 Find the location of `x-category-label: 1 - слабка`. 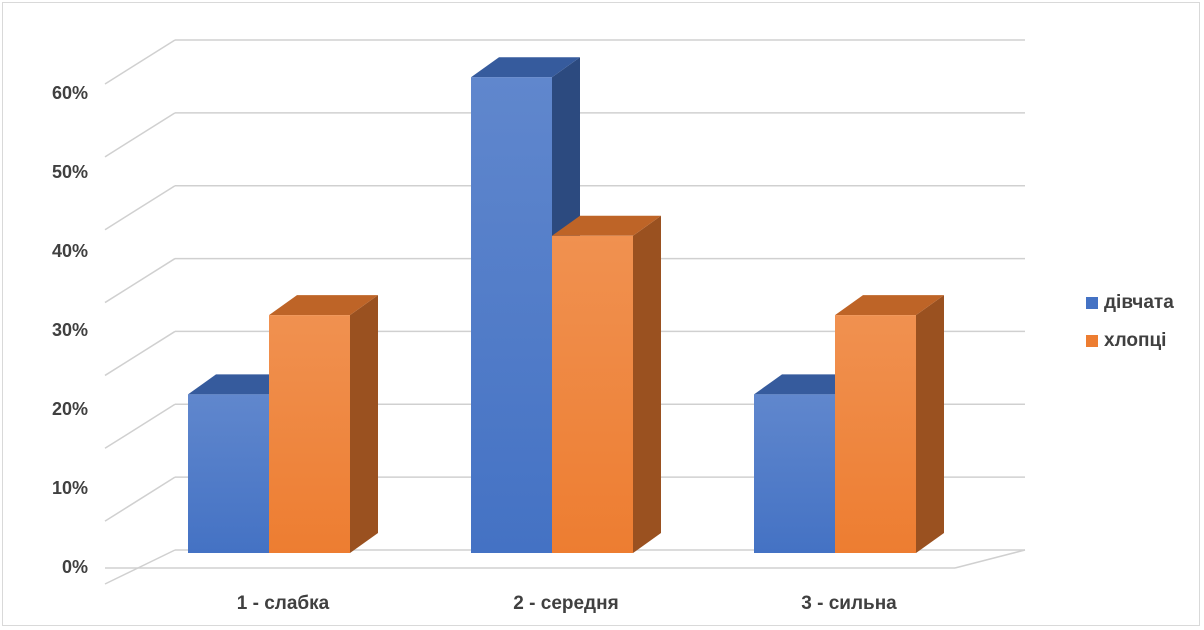

x-category-label: 1 - слабка is located at coordinates (283, 603).